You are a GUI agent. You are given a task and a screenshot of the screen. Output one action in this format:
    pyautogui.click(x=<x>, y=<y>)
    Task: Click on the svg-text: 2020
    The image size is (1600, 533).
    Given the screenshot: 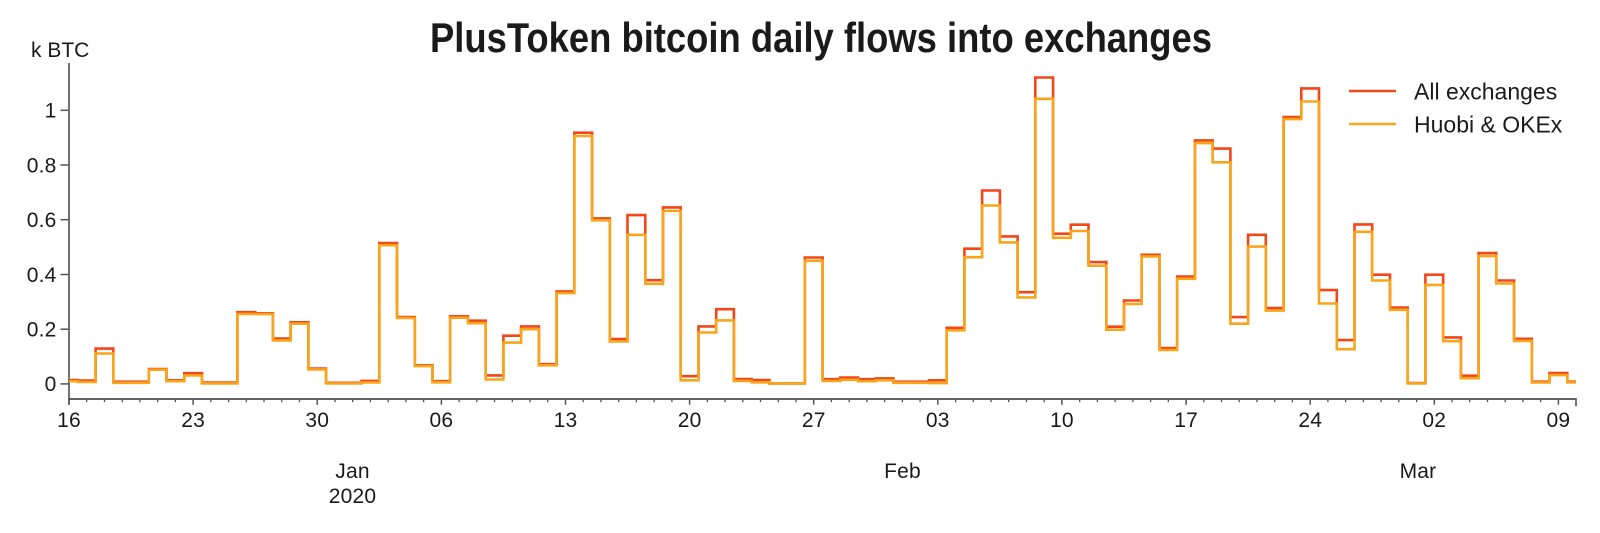 What is the action you would take?
    pyautogui.click(x=353, y=496)
    